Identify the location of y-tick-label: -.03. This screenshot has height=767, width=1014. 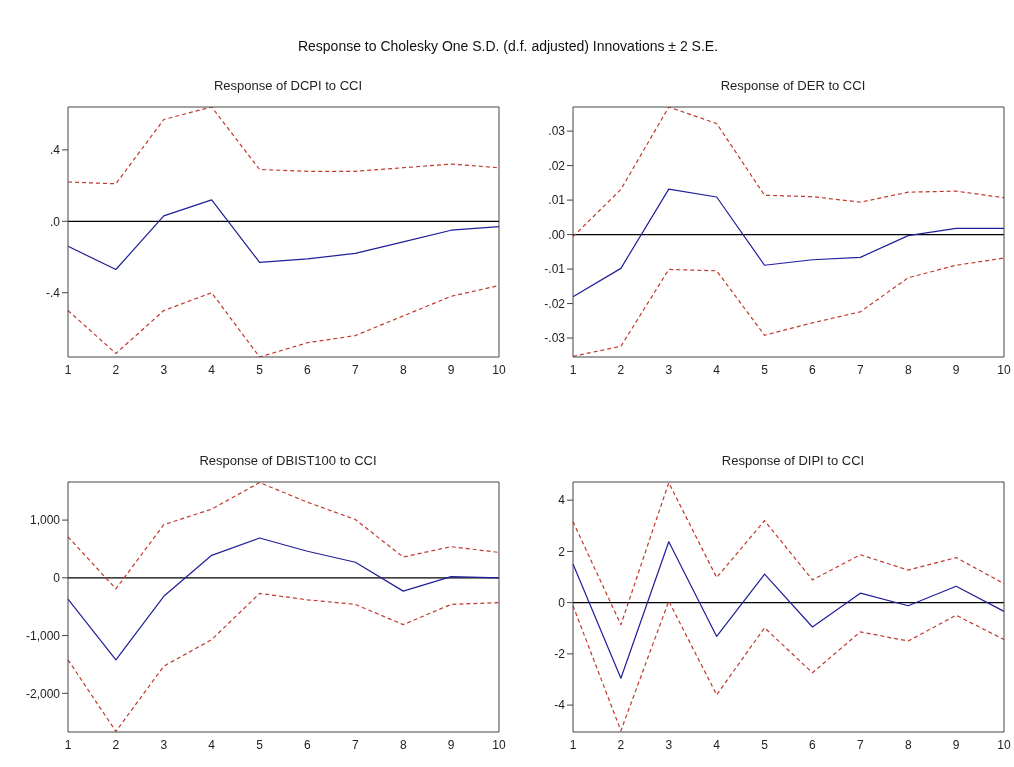
(555, 338).